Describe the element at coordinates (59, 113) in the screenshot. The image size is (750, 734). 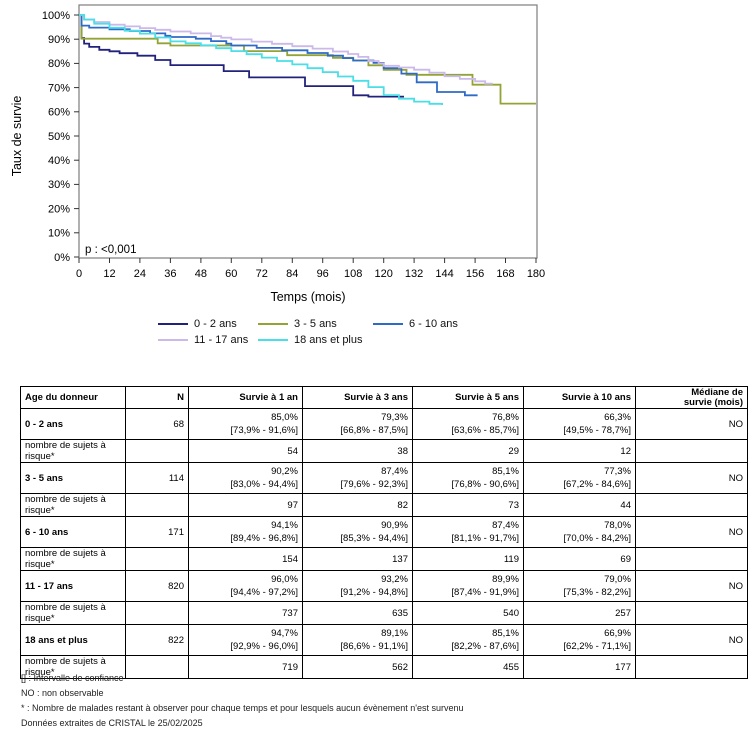
I see `y-tick-label: 60%` at that location.